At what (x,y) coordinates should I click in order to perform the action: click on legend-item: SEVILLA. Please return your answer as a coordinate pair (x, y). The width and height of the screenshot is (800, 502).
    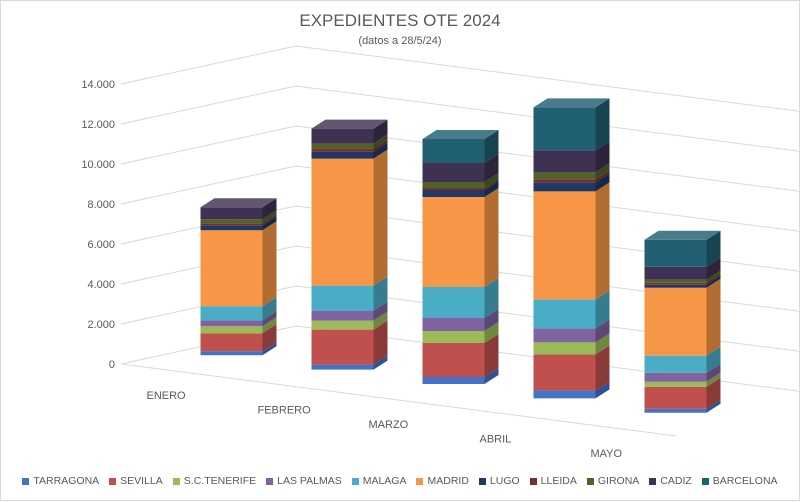
    Looking at the image, I should click on (136, 481).